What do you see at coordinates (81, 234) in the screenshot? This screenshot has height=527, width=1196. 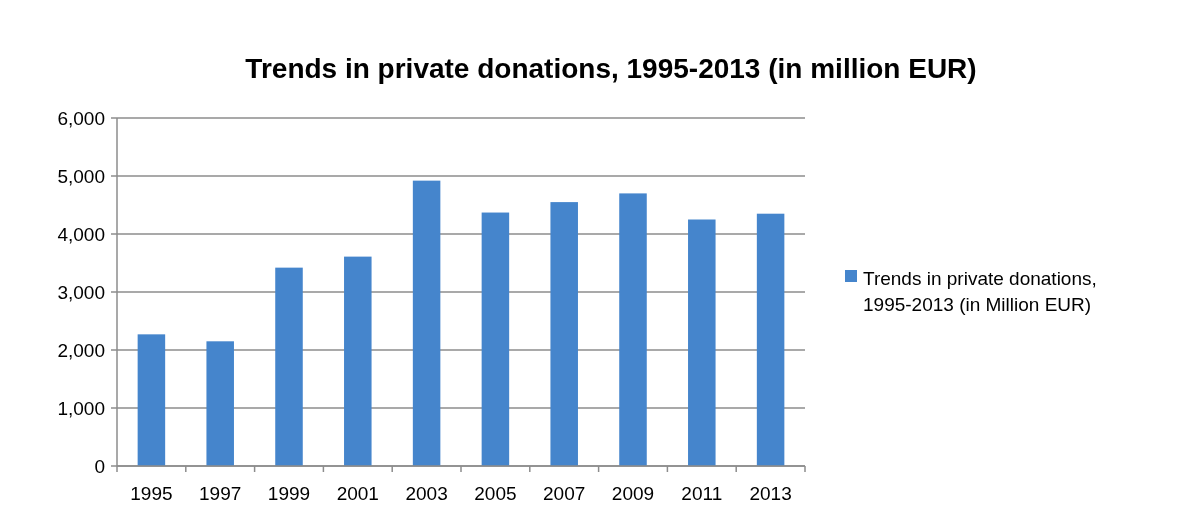 I see `y-tick-label: 4,000` at bounding box center [81, 234].